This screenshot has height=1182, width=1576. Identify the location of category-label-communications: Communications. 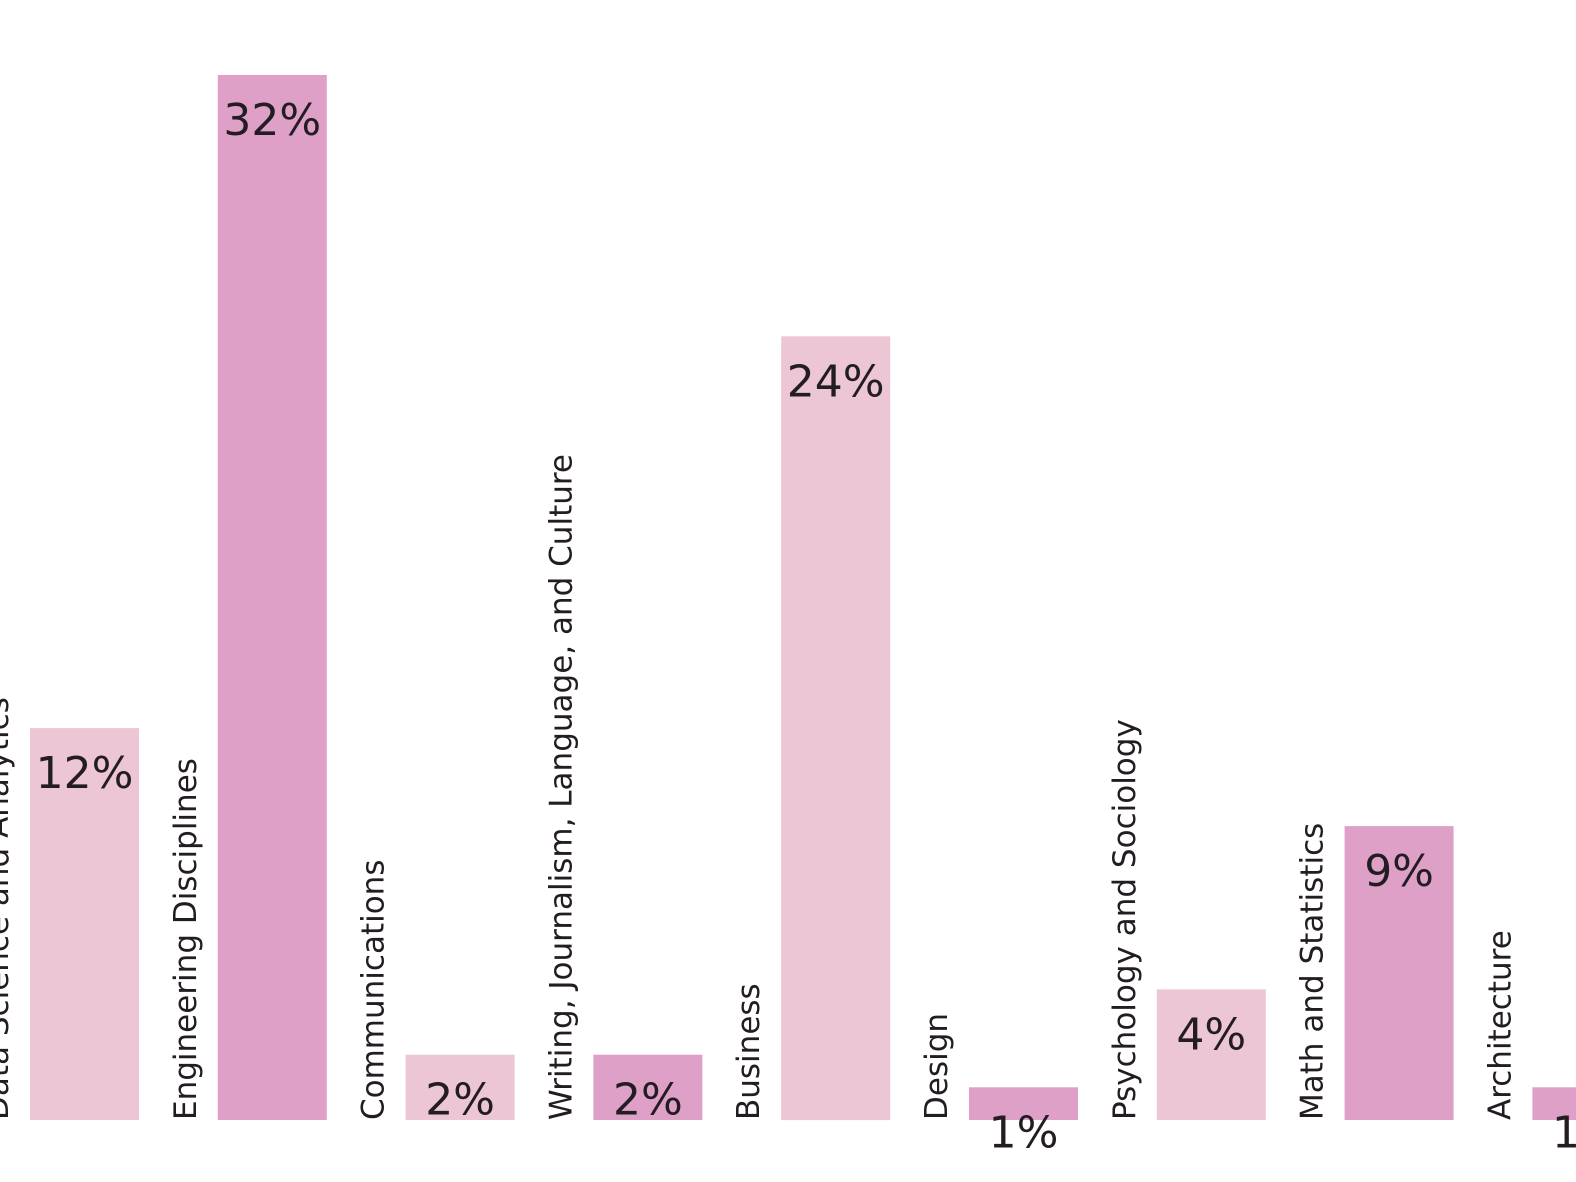
(374, 990).